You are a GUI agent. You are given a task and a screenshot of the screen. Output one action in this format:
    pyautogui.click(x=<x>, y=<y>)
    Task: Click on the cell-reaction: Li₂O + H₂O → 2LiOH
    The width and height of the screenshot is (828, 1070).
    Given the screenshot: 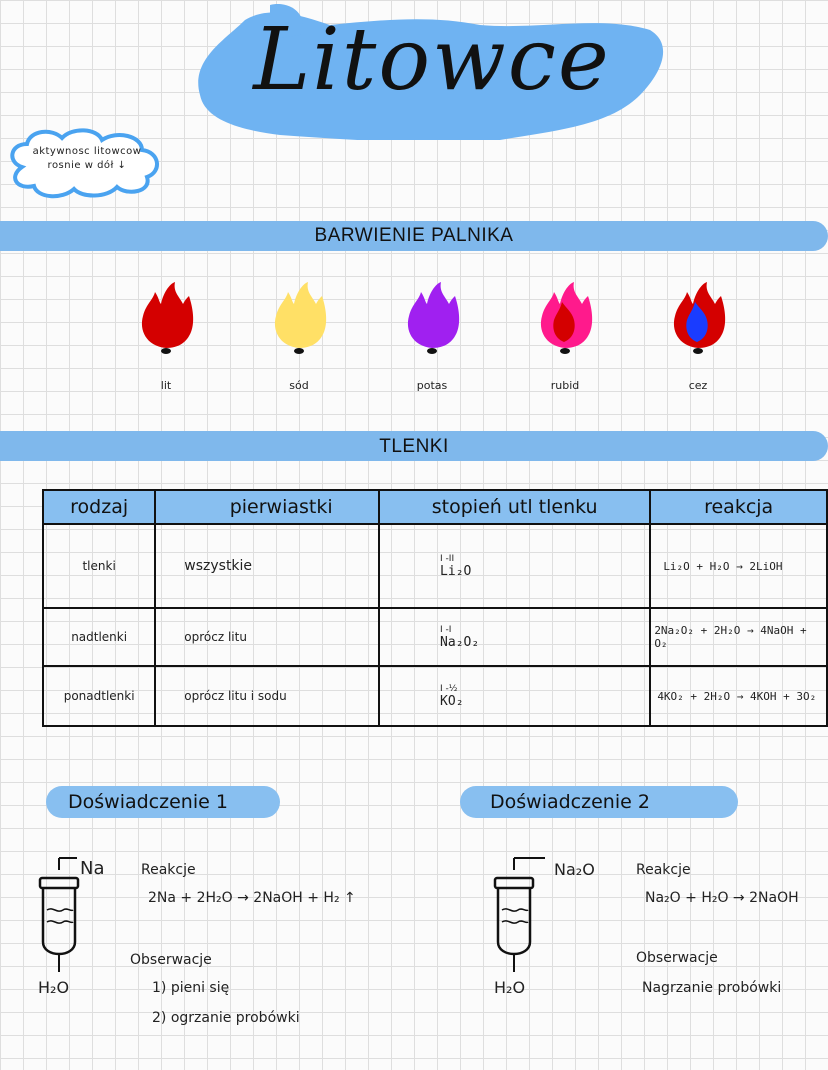 What is the action you would take?
    pyautogui.click(x=738, y=566)
    